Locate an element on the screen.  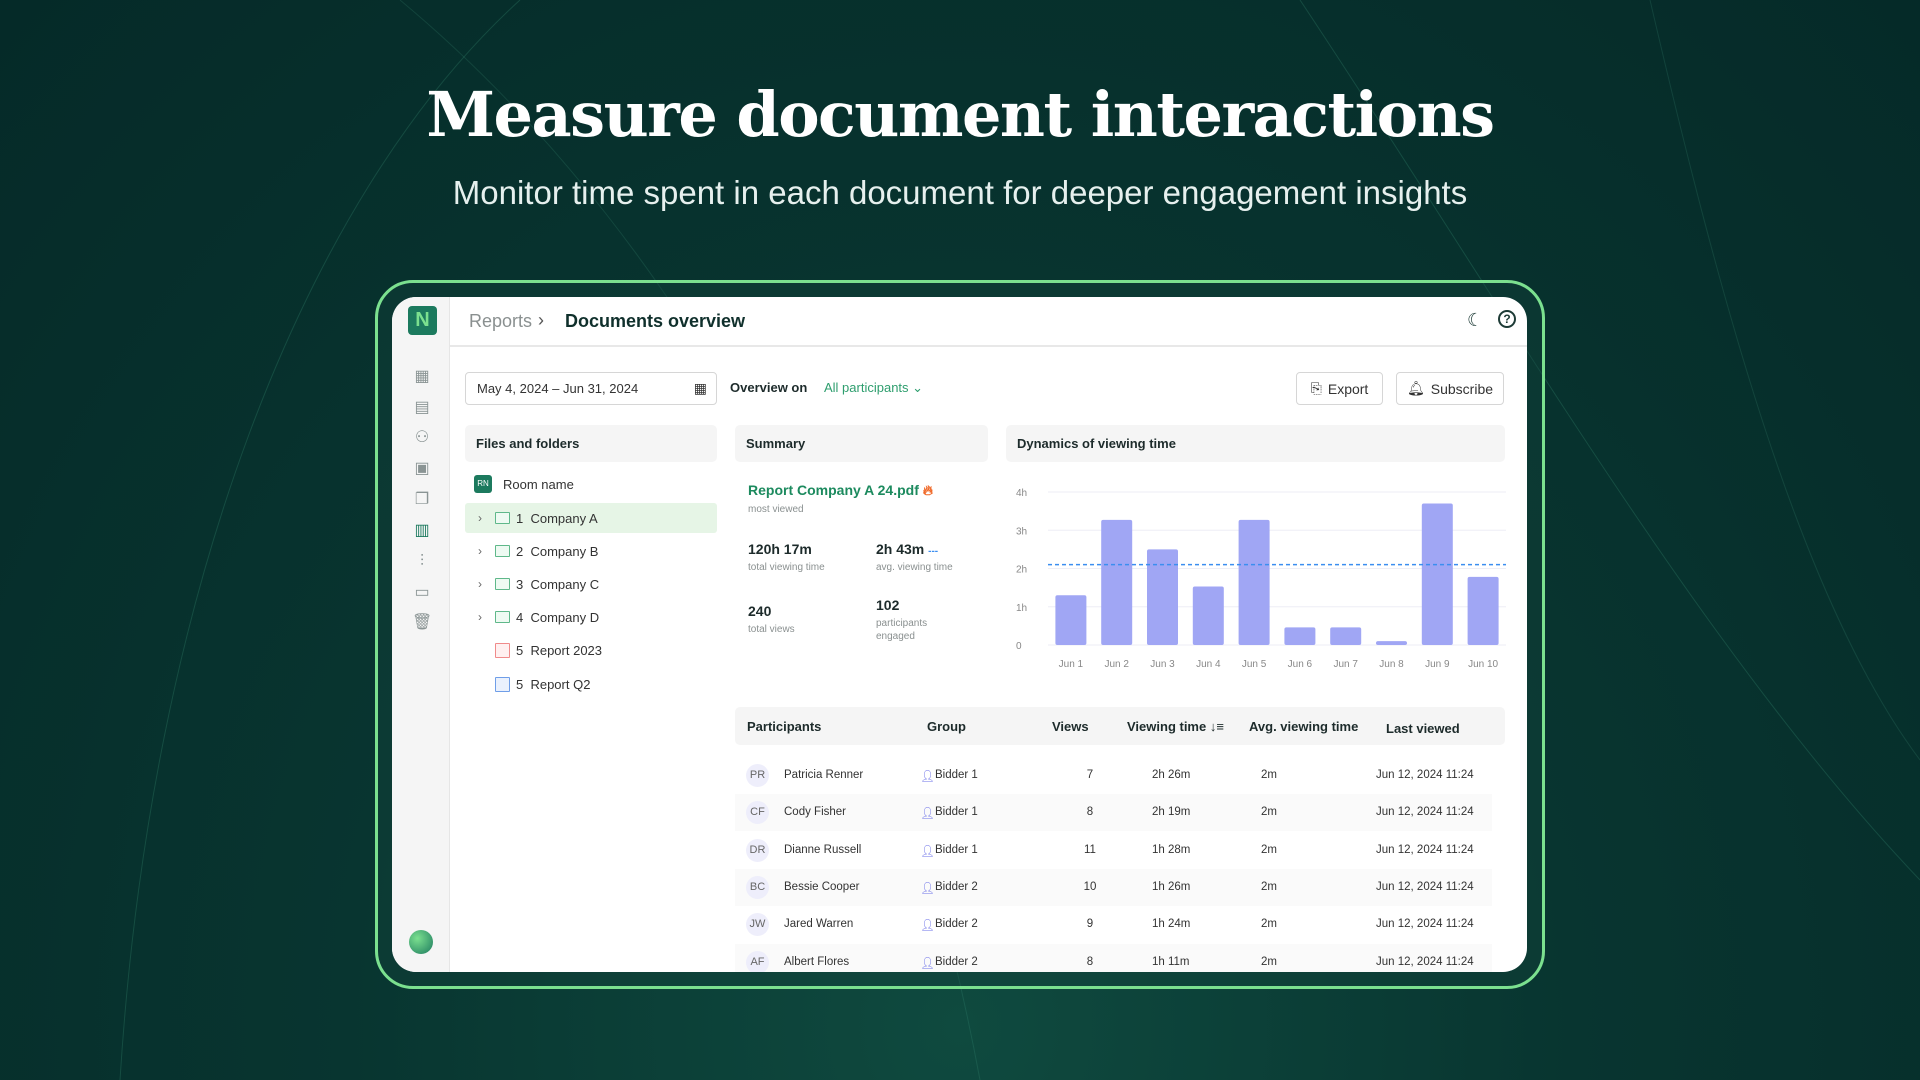
participant-views: 8 is located at coordinates (1090, 812).